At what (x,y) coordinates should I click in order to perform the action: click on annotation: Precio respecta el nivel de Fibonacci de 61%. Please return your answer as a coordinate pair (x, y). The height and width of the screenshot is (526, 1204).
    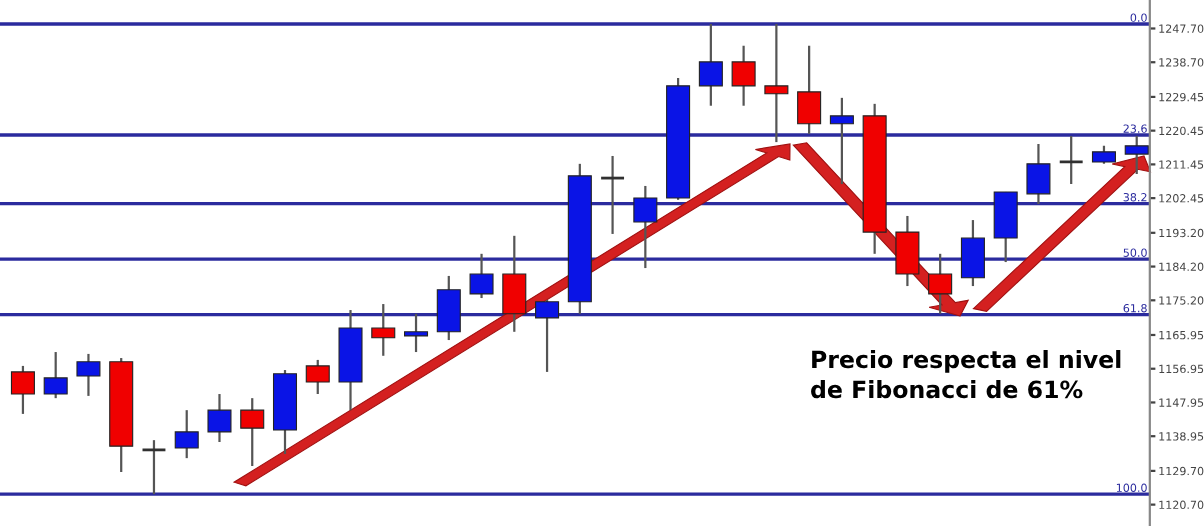
    Looking at the image, I should click on (966, 374).